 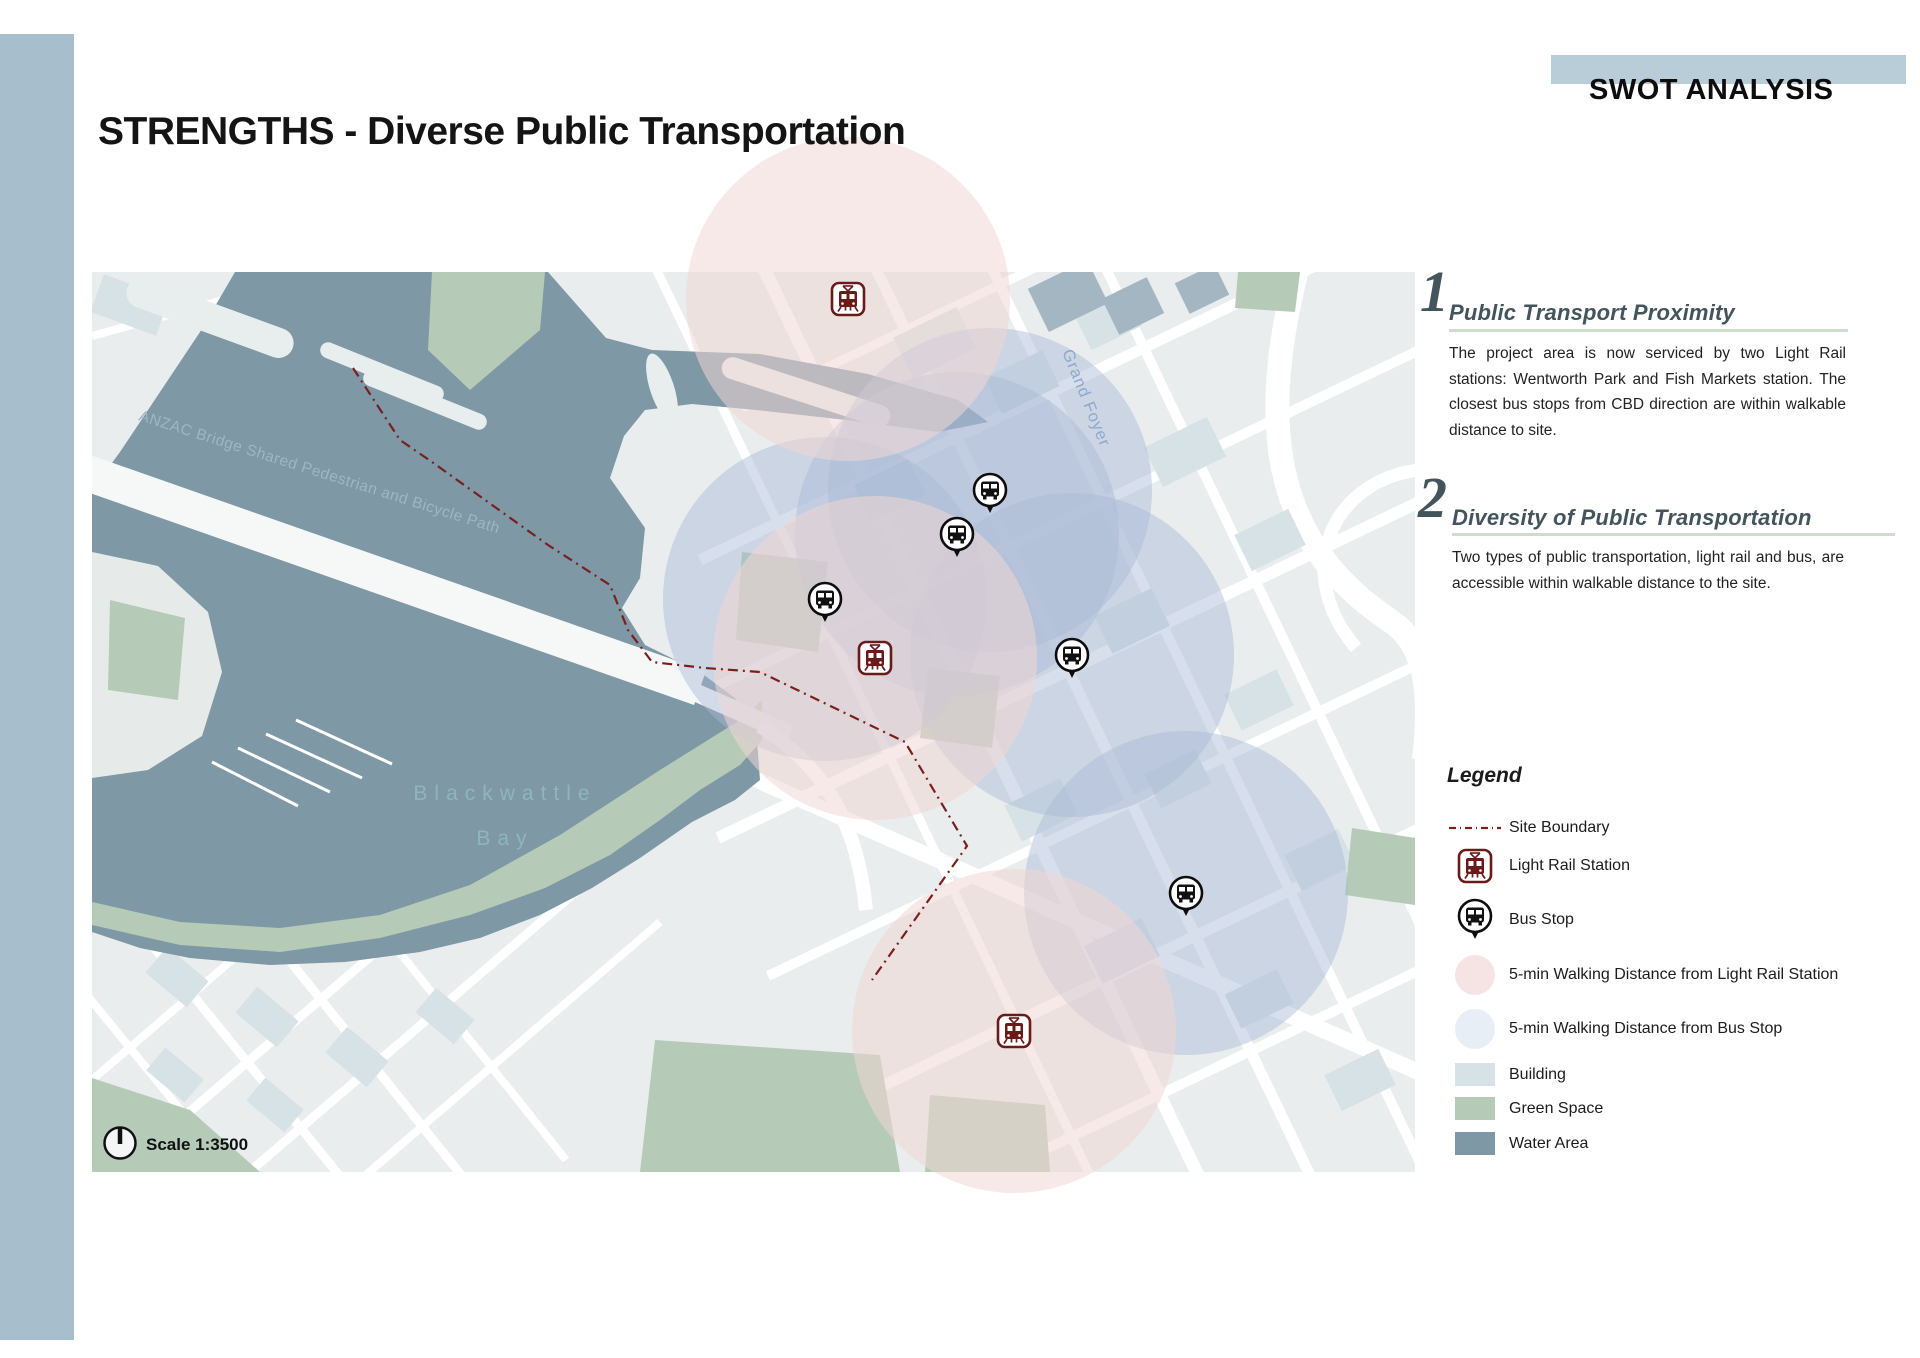 I want to click on legend-label: Water Area, so click(x=1549, y=1143).